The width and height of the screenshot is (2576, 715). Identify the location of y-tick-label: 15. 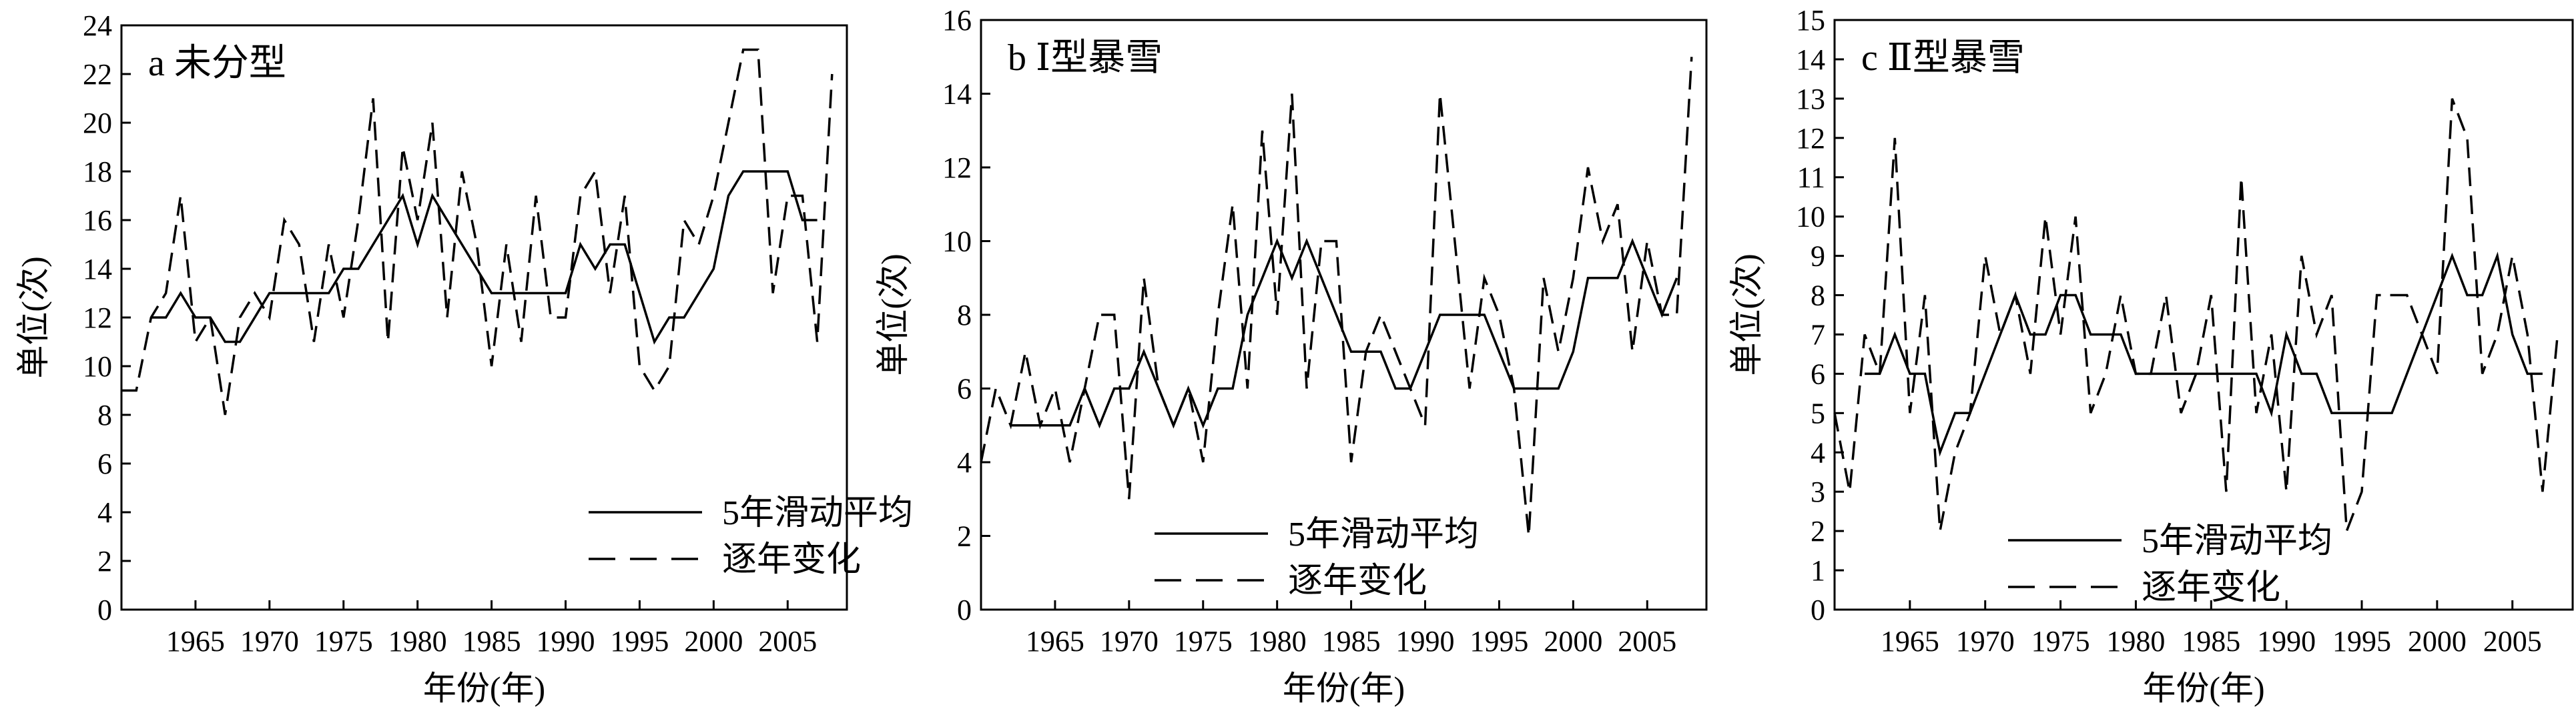
(1810, 20).